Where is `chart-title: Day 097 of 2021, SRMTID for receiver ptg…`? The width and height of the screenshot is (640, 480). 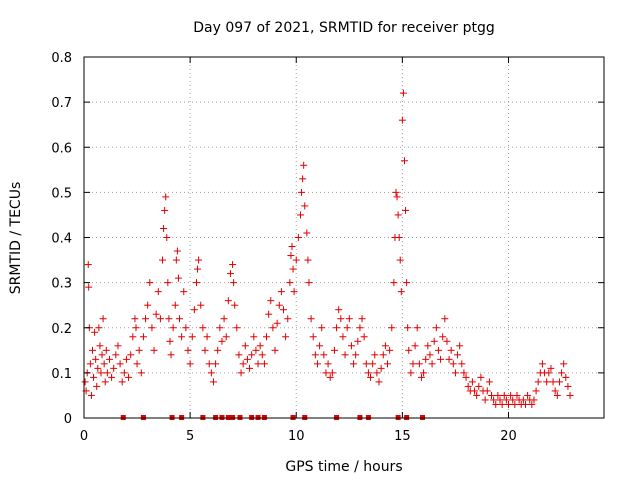
chart-title: Day 097 of 2021, SRMTID for receiver ptg… is located at coordinates (344, 28).